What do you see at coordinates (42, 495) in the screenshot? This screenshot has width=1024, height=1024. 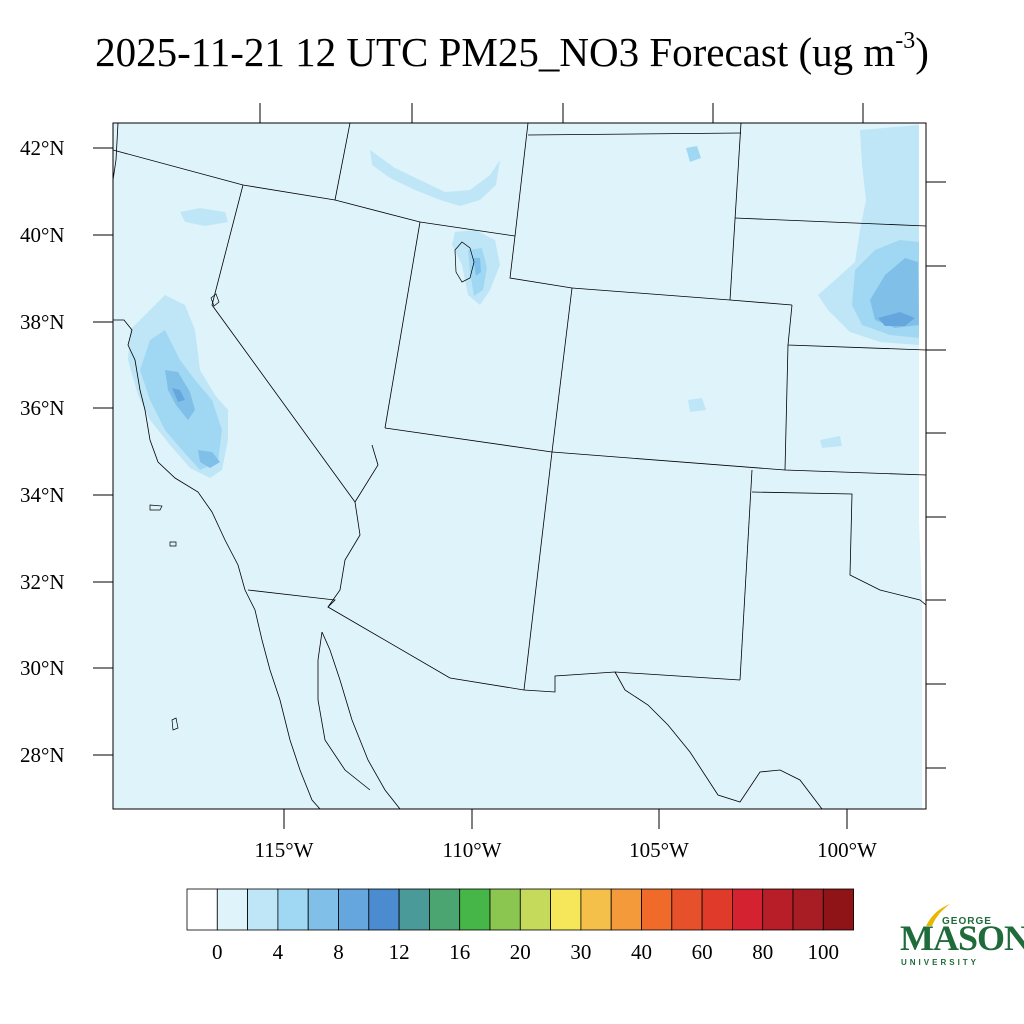 I see `lat-label-34: 34°N` at bounding box center [42, 495].